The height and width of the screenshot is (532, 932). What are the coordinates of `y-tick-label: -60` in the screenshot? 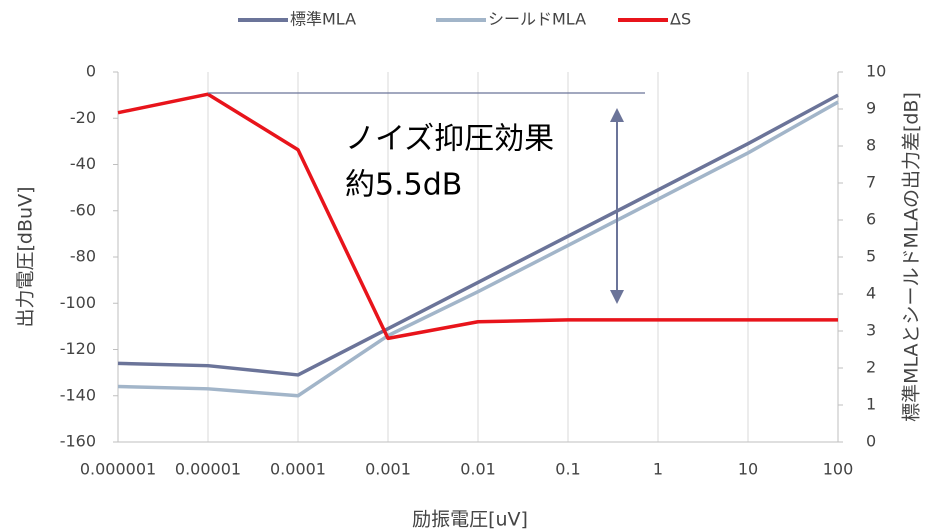 It's located at (83, 209).